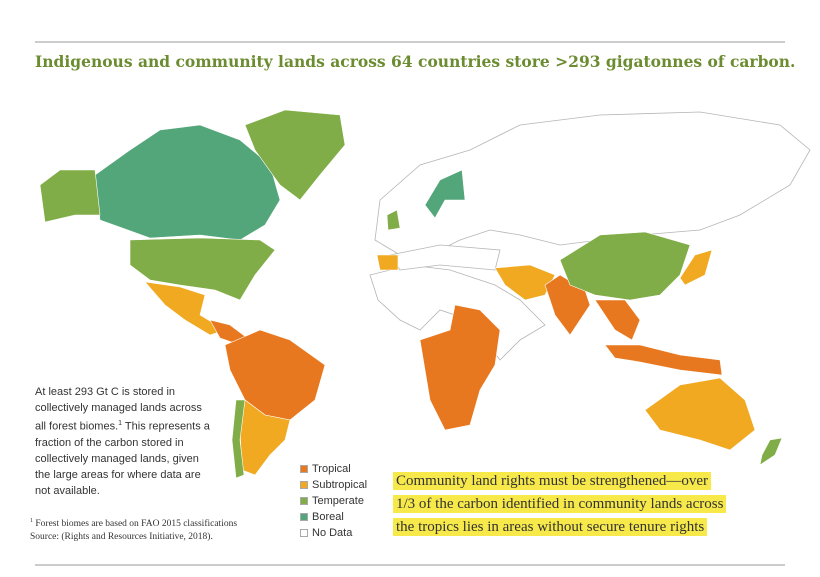  What do you see at coordinates (238, 439) in the screenshot?
I see `chile` at bounding box center [238, 439].